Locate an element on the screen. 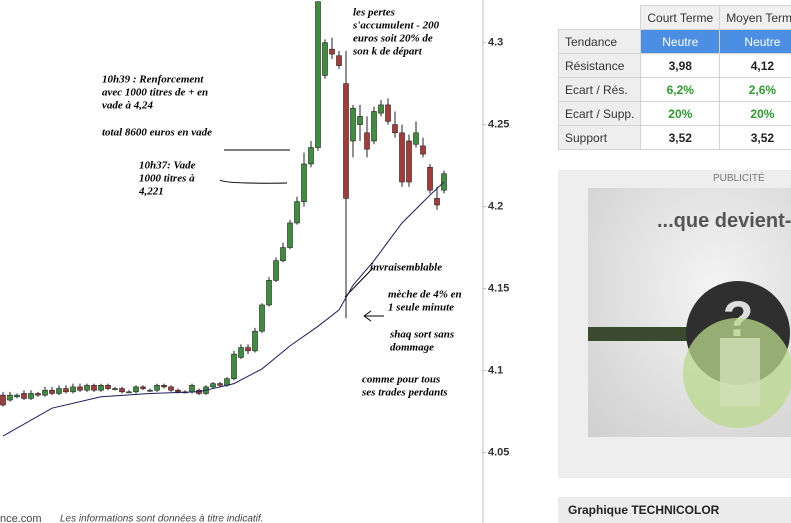 The image size is (791, 523). table-row: Résistance 3,98 4,12 is located at coordinates (674, 65).